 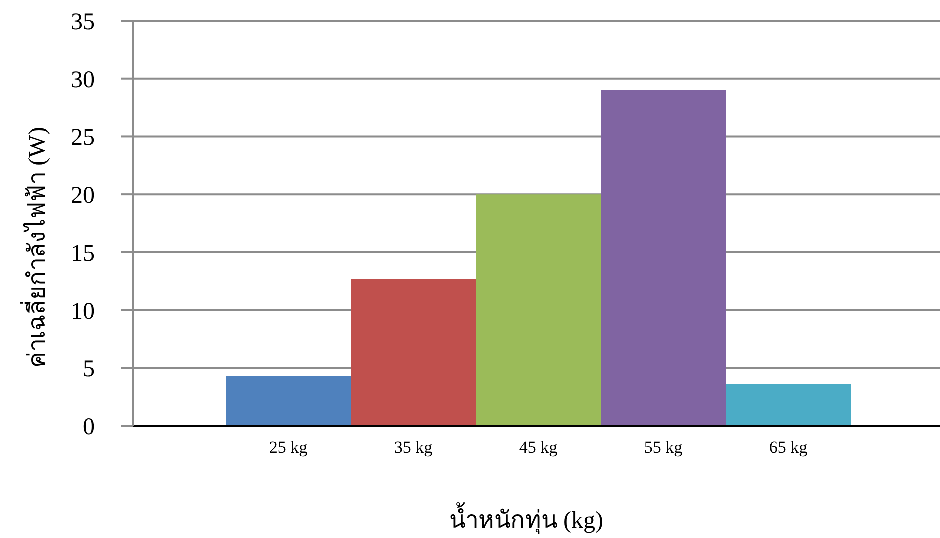 What do you see at coordinates (83, 253) in the screenshot?
I see `y-tick-label: 15` at bounding box center [83, 253].